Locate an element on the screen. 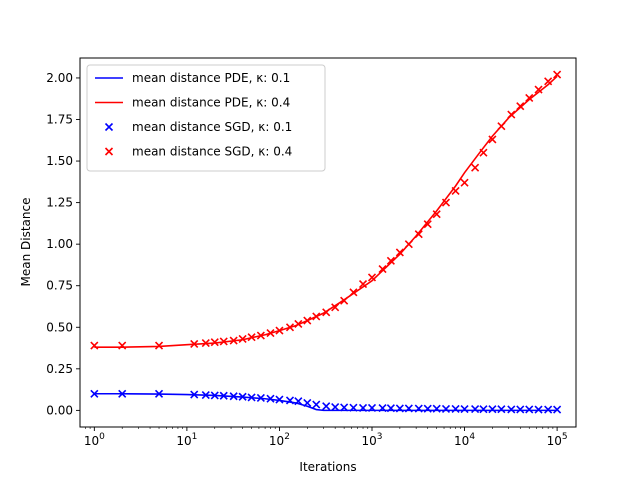 The height and width of the screenshot is (480, 640). legend-label: mean distance SGD, κ: 0.4 is located at coordinates (212, 152).